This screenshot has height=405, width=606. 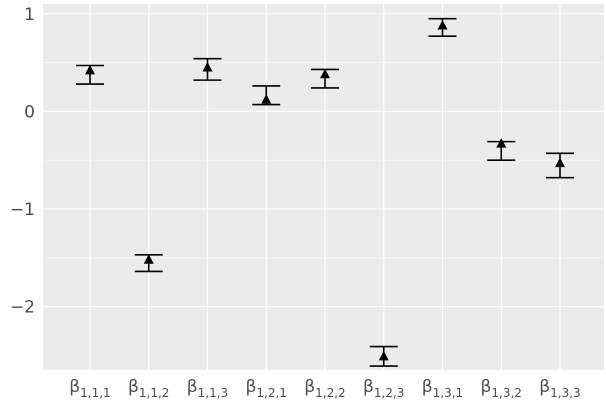 I want to click on x-tick-label: β1,1,1, so click(x=89, y=388).